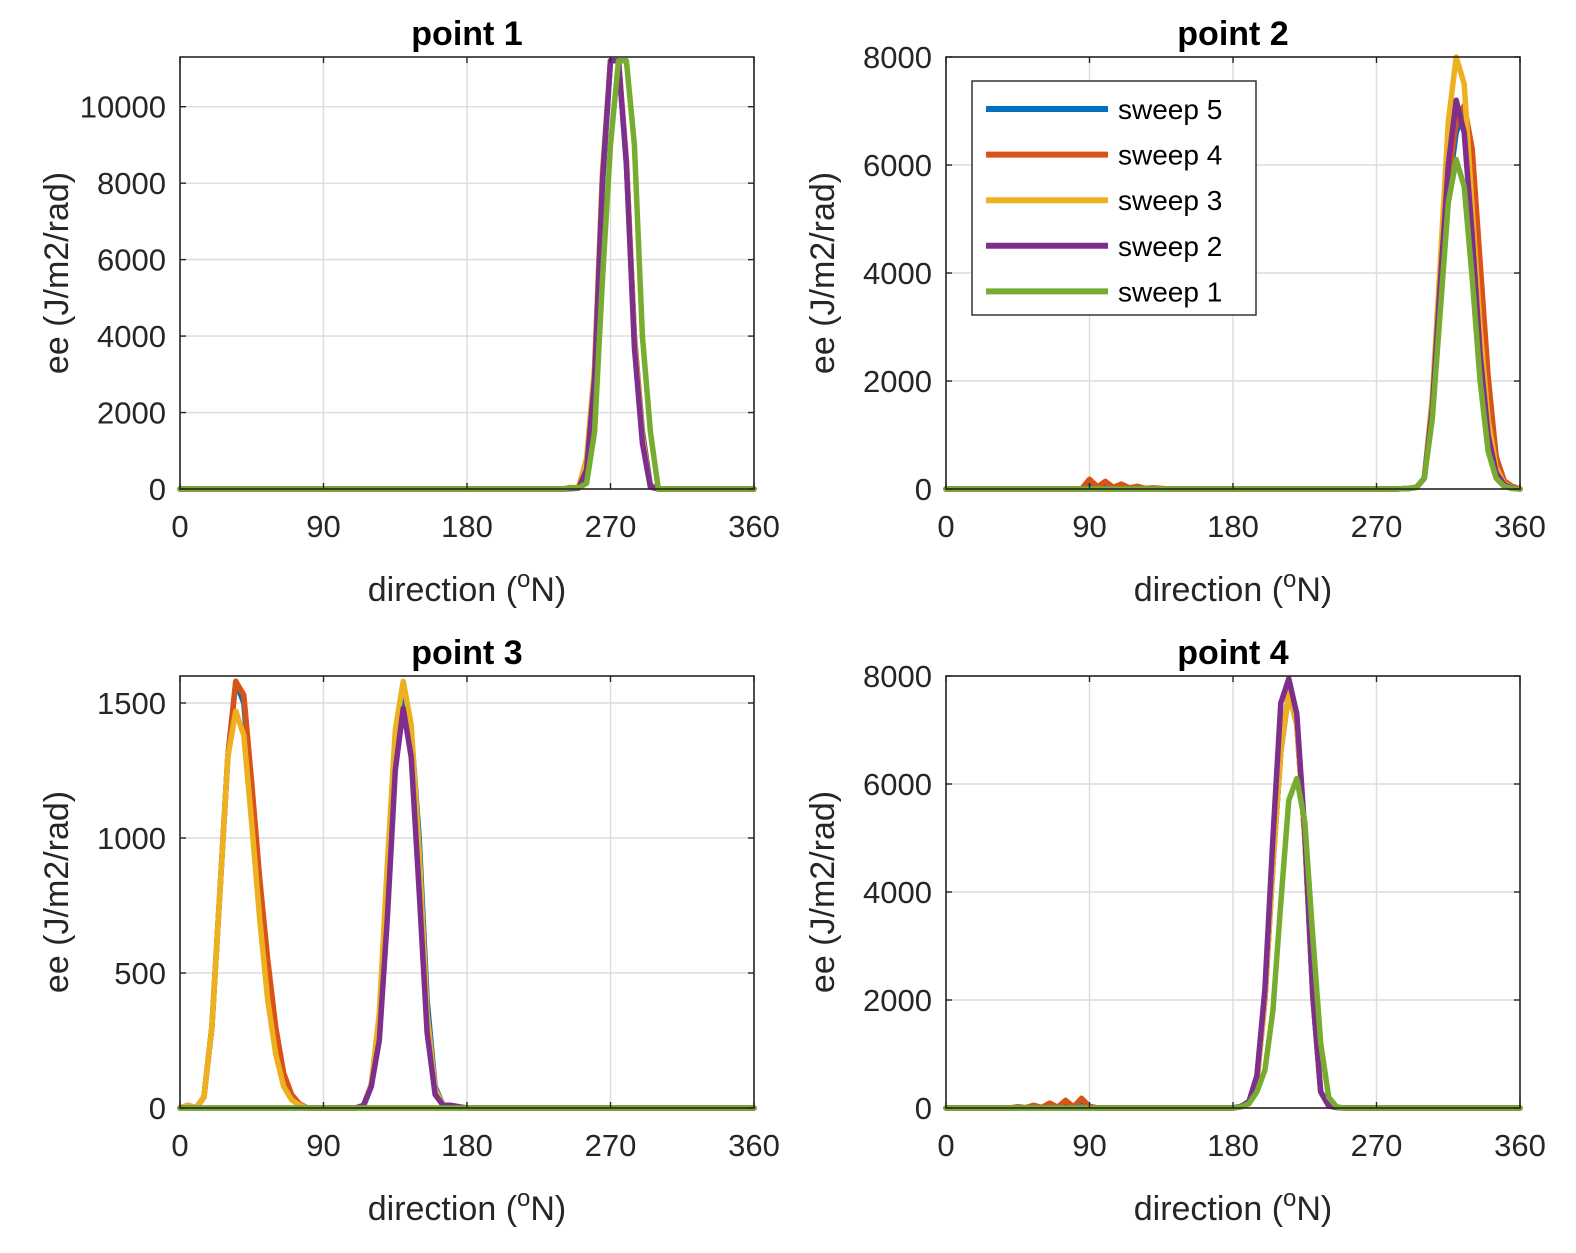  What do you see at coordinates (945, 1145) in the screenshot?
I see `chart-4-x-tick-label: 0` at bounding box center [945, 1145].